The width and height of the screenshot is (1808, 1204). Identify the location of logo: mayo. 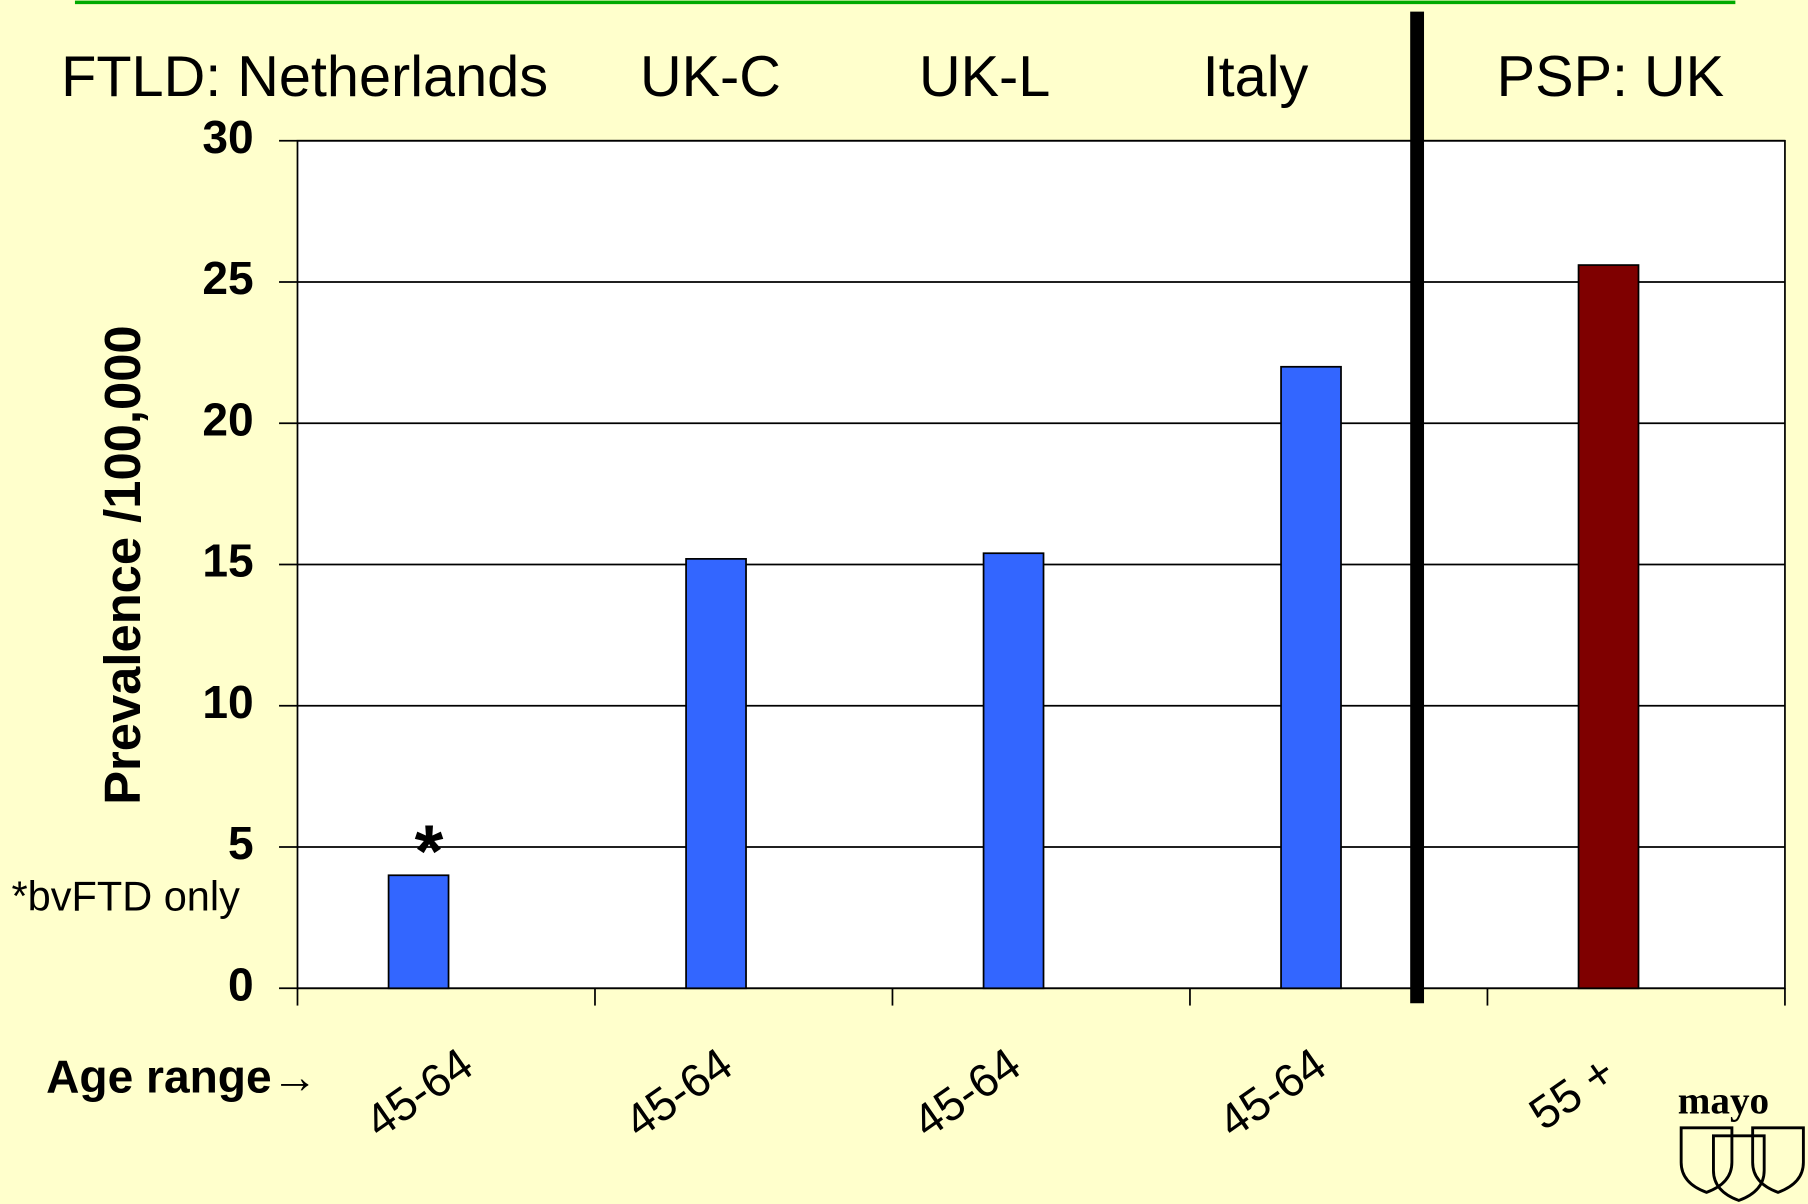
(1741, 1141).